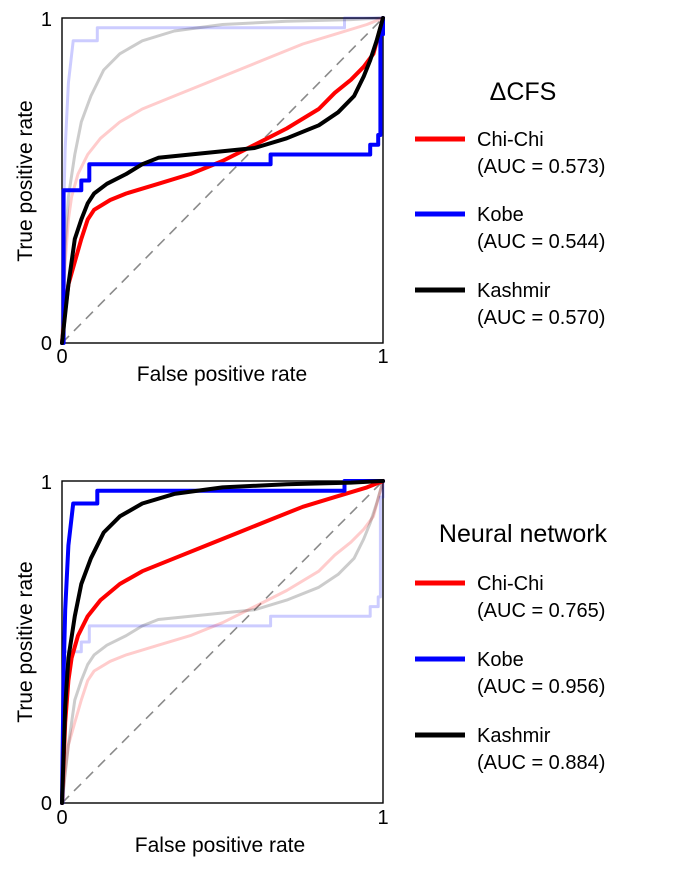  What do you see at coordinates (541, 242) in the screenshot?
I see `legend-auc-kobe: (AUC = 0.544)` at bounding box center [541, 242].